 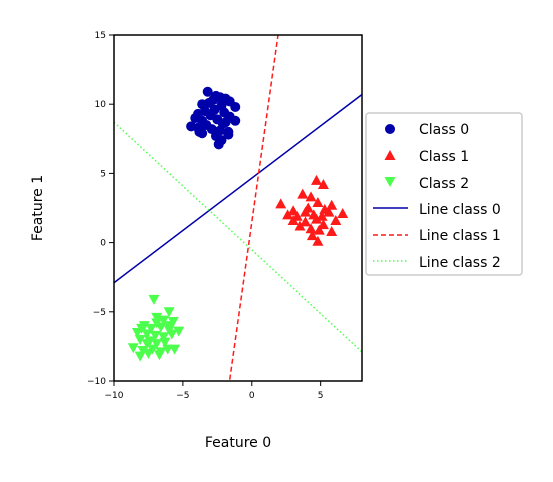 I want to click on y-axis-label: Feature 1, so click(x=38, y=208).